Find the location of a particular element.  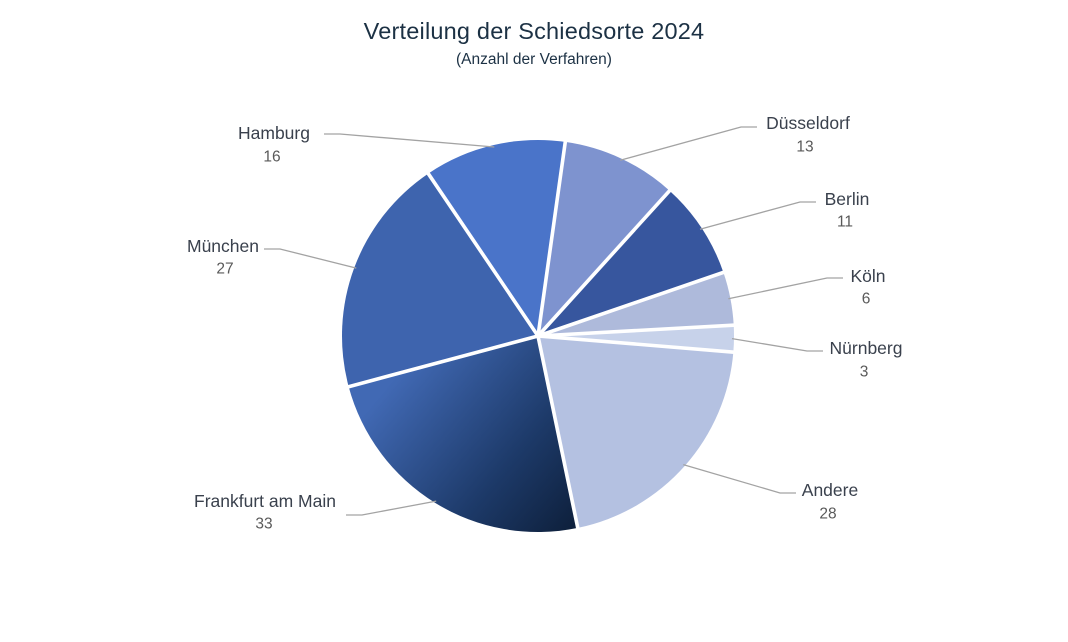

pie-slice-berlin is located at coordinates (631, 263).